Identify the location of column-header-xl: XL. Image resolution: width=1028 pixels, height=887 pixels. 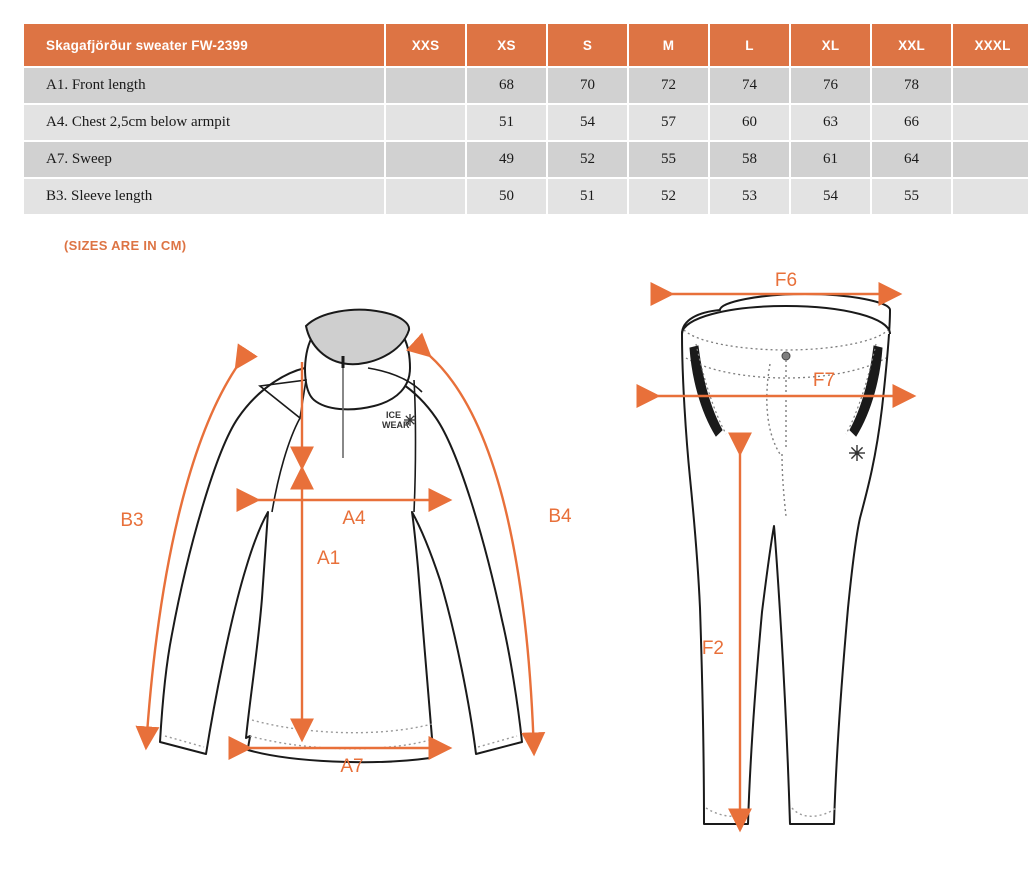
(830, 45).